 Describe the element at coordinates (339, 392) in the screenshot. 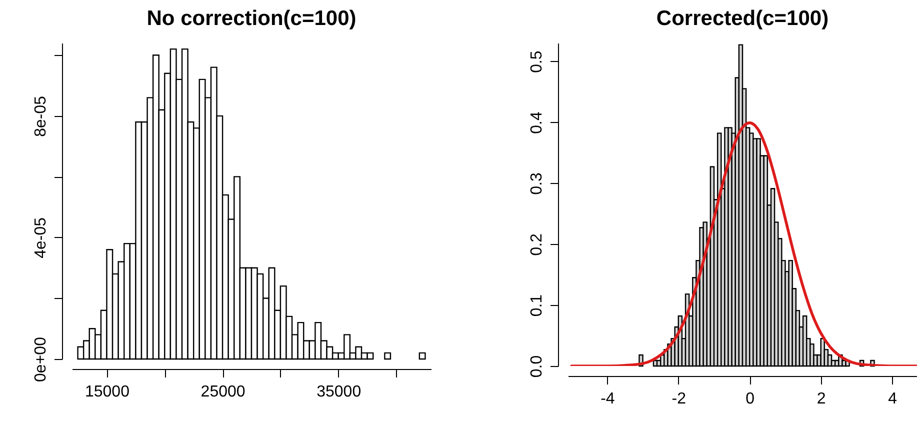

I see `x-tick-label: 35000` at that location.